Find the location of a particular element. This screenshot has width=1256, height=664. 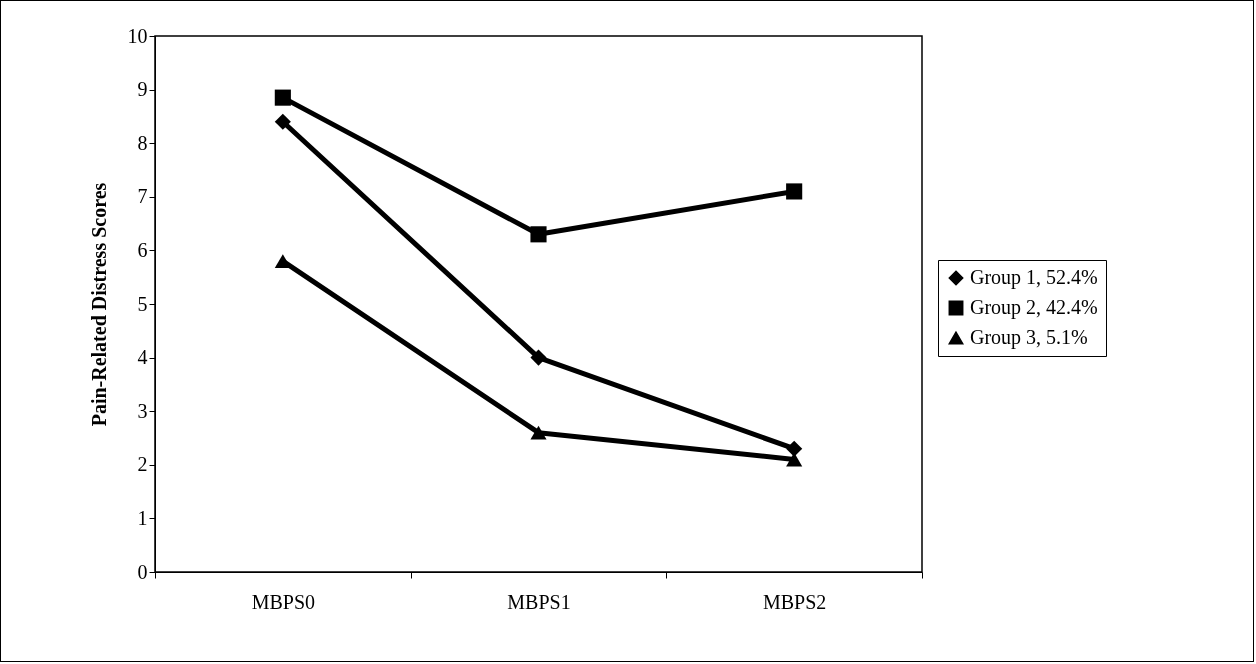

y-tick-label: 10 is located at coordinates (137, 35).